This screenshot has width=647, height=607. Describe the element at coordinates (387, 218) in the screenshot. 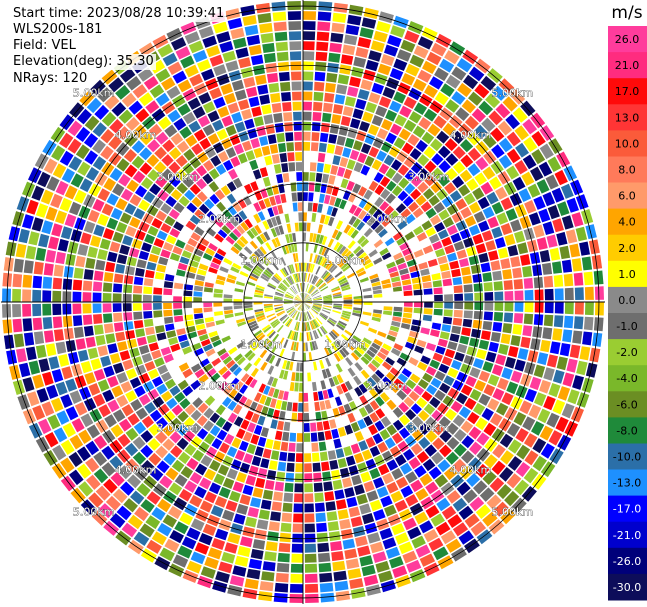

I see `range-ring-label: 2.00km` at that location.